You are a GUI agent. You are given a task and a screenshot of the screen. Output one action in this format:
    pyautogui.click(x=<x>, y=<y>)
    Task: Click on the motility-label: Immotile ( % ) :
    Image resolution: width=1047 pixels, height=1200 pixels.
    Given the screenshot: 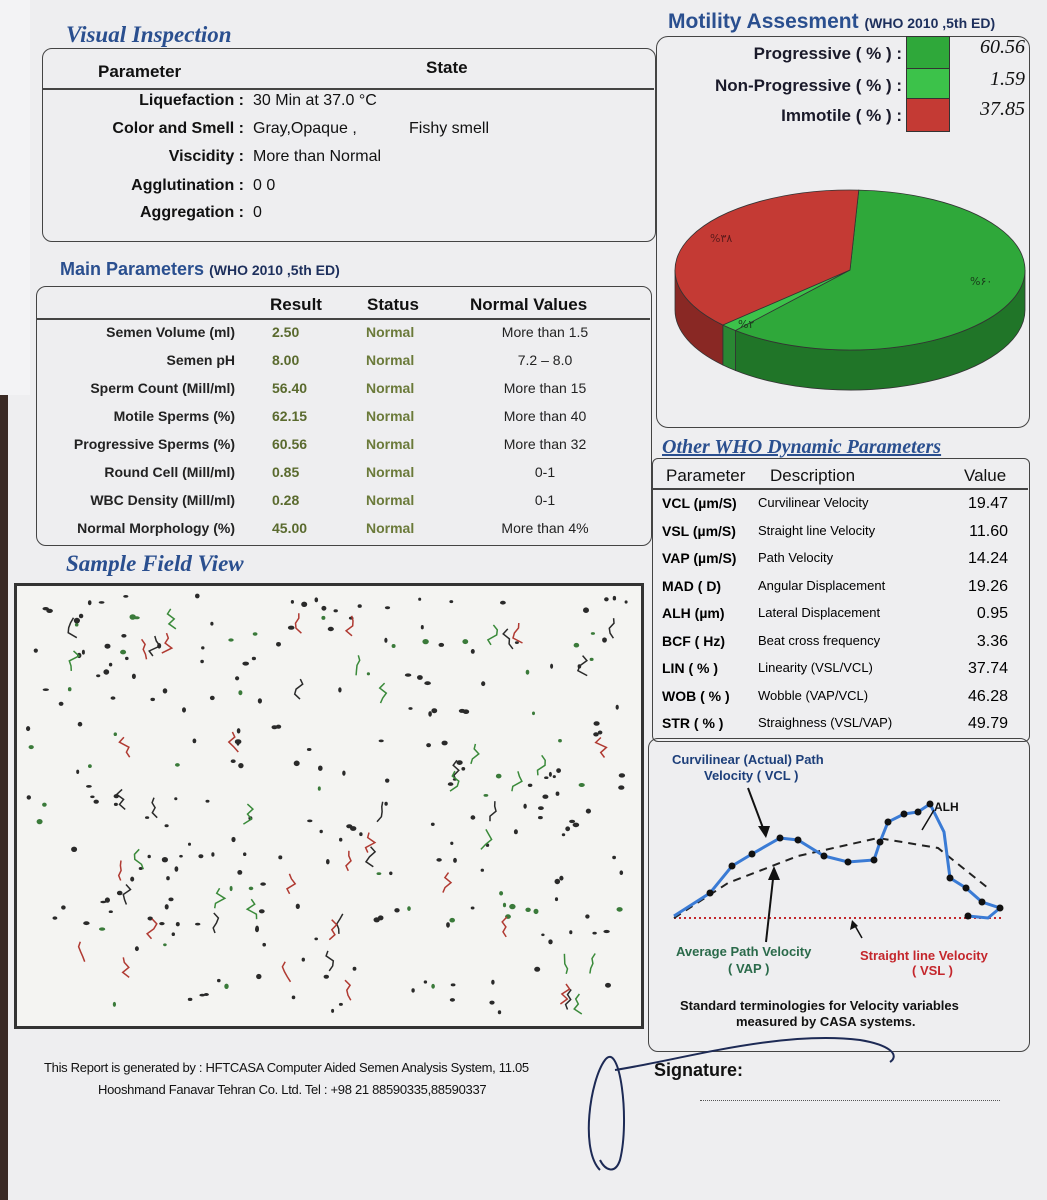 What is the action you would take?
    pyautogui.click(x=841, y=115)
    